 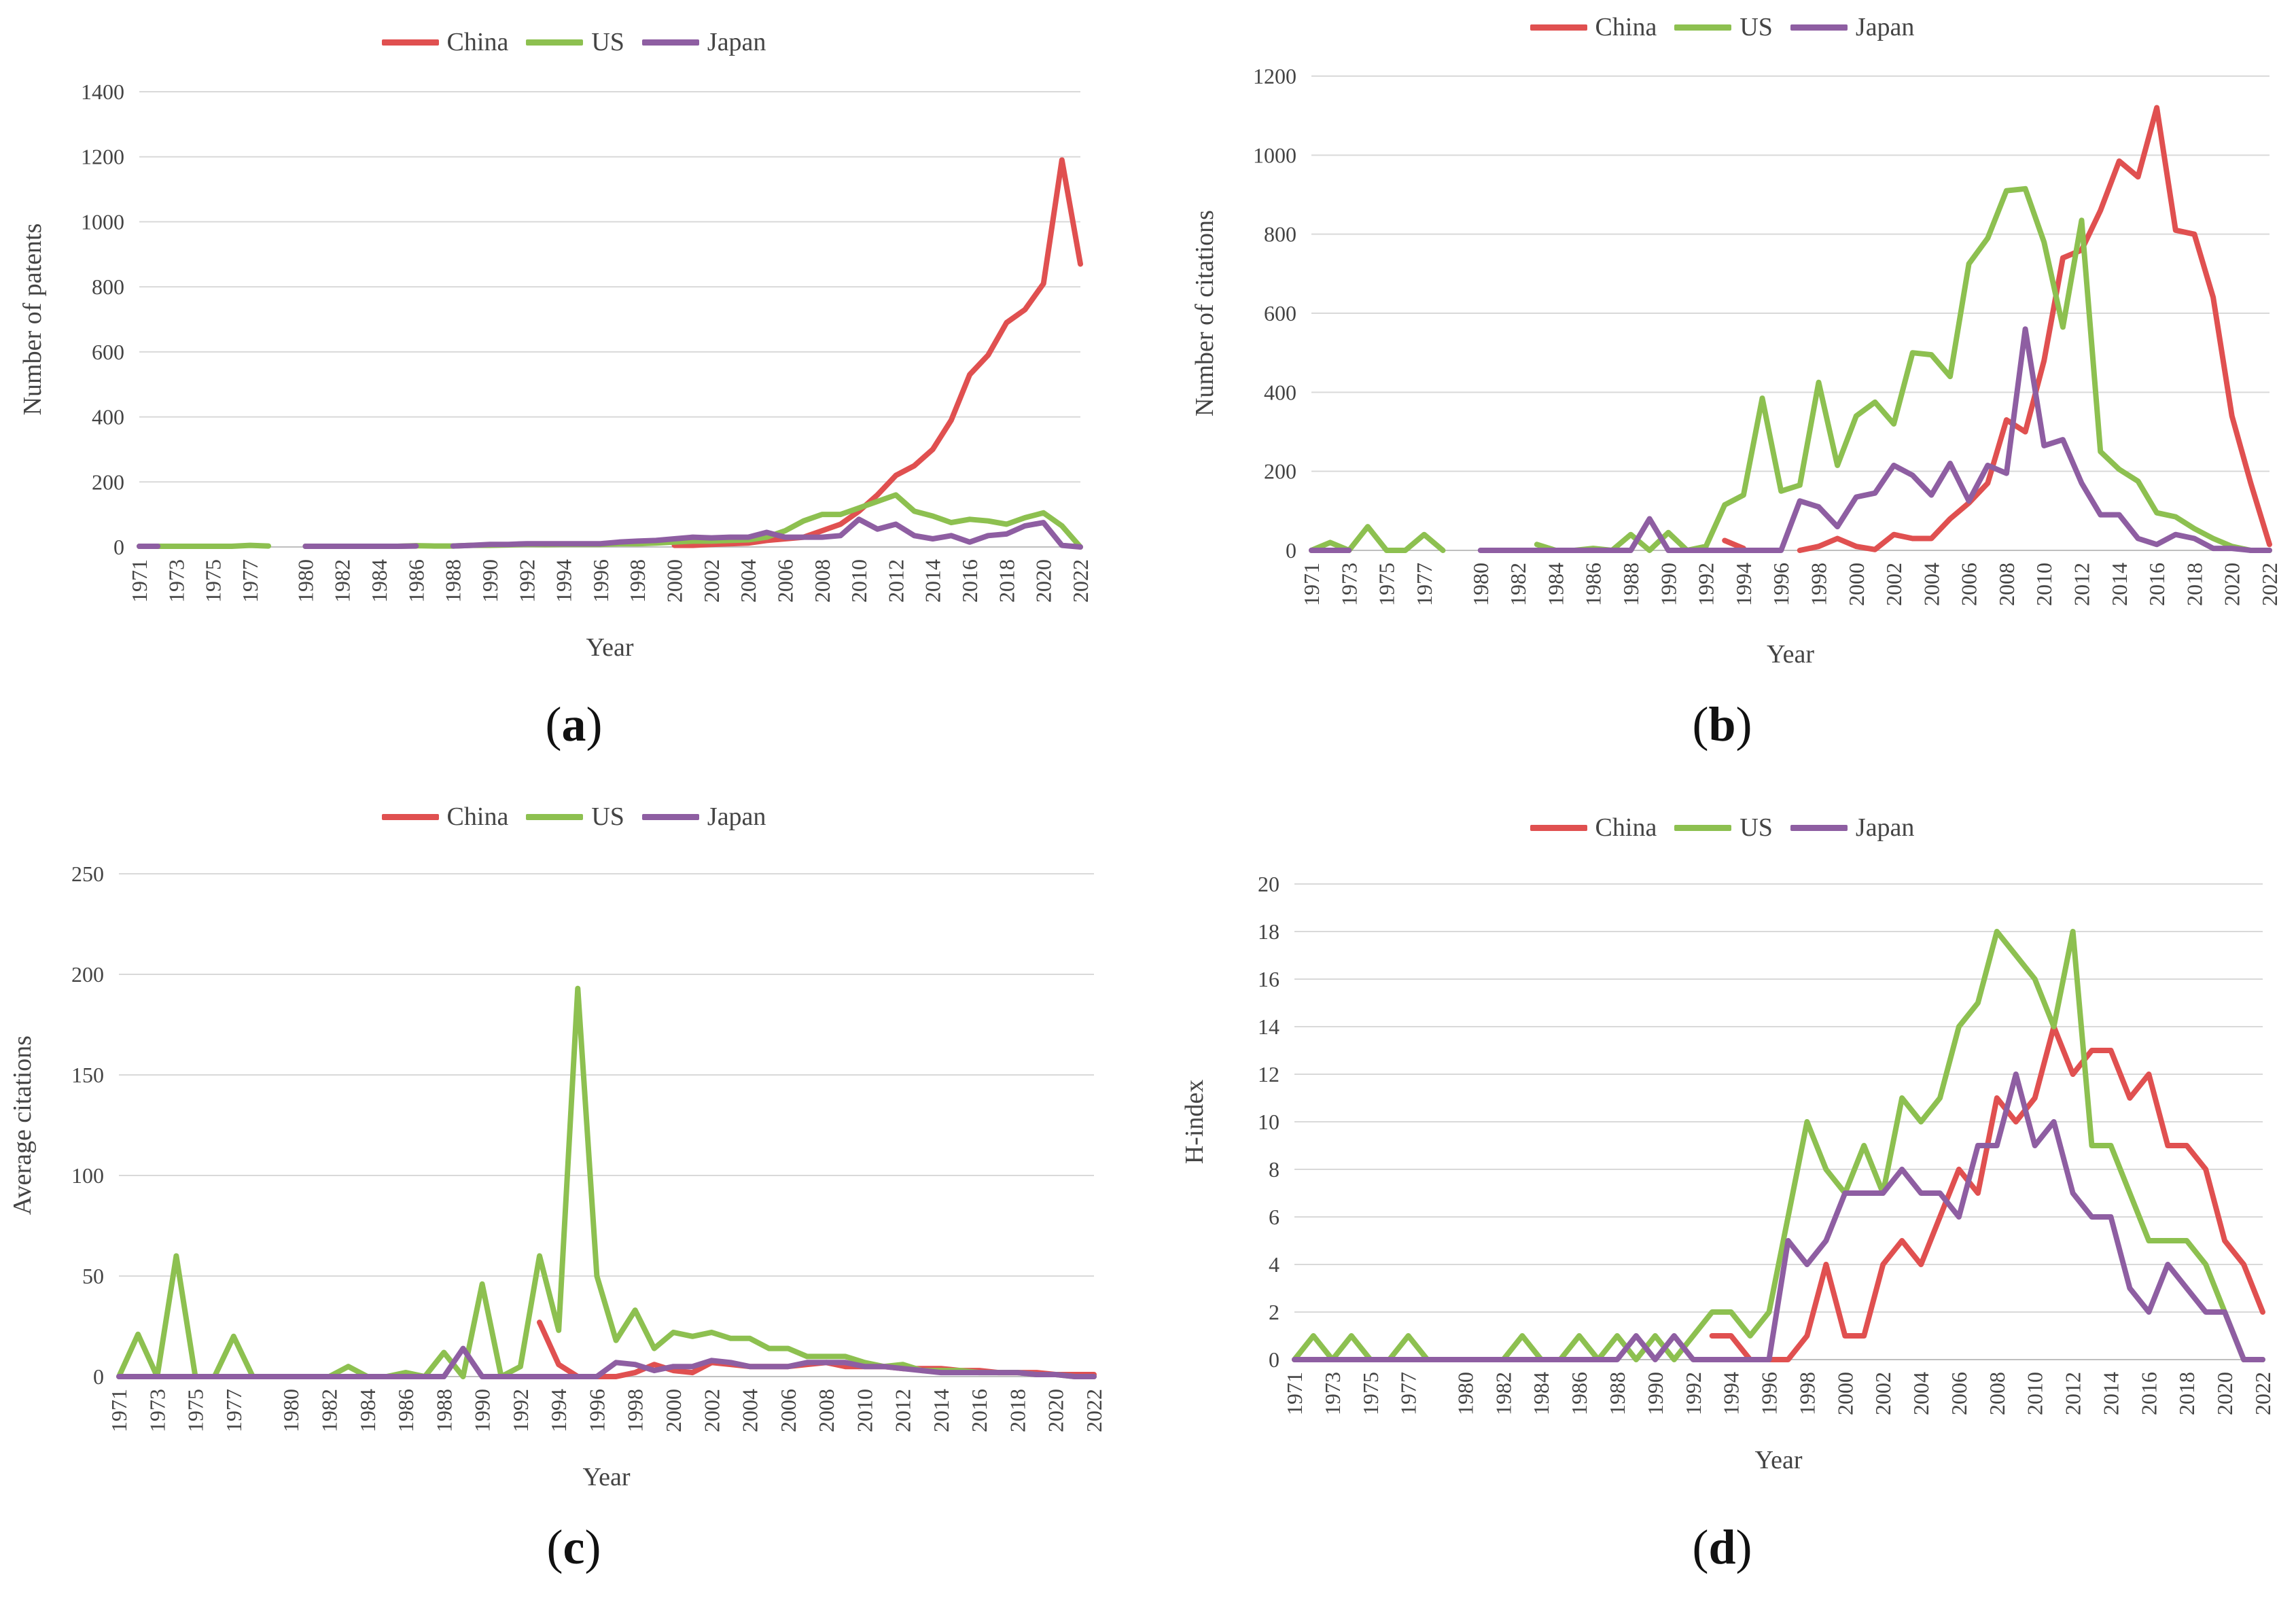 I want to click on x-tick-label: 1990, so click(x=490, y=581).